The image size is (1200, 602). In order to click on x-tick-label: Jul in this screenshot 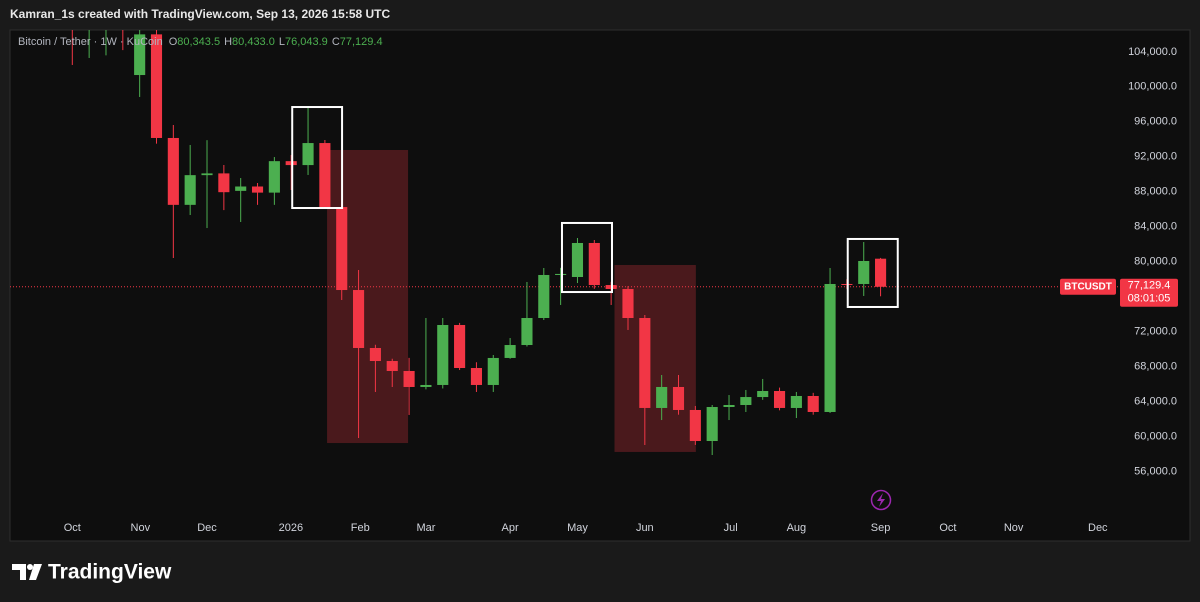, I will do `click(731, 528)`.